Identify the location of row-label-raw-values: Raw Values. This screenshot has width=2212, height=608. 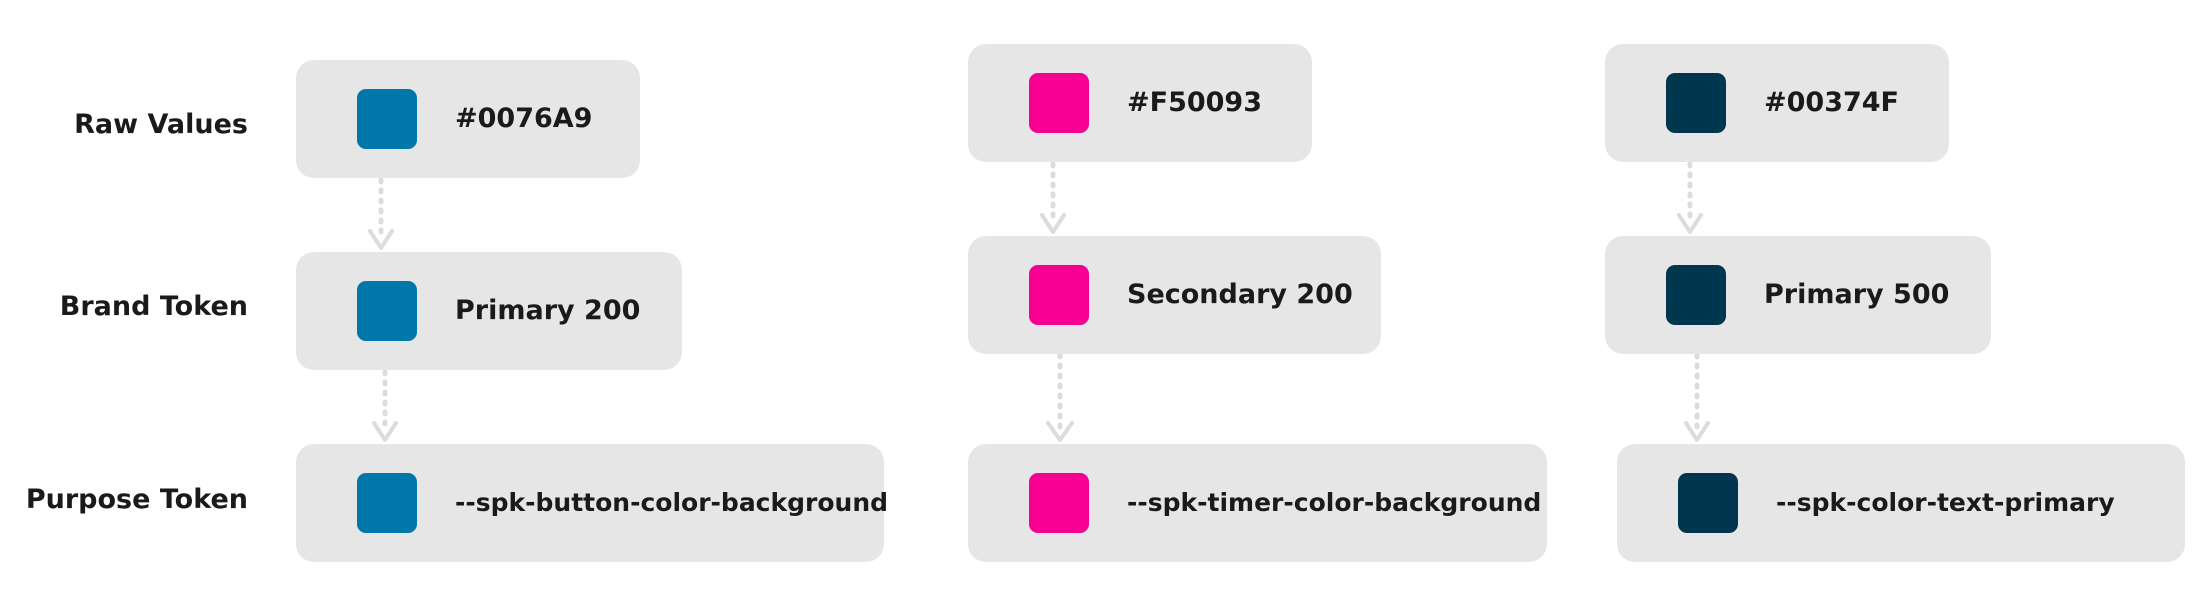
(161, 124).